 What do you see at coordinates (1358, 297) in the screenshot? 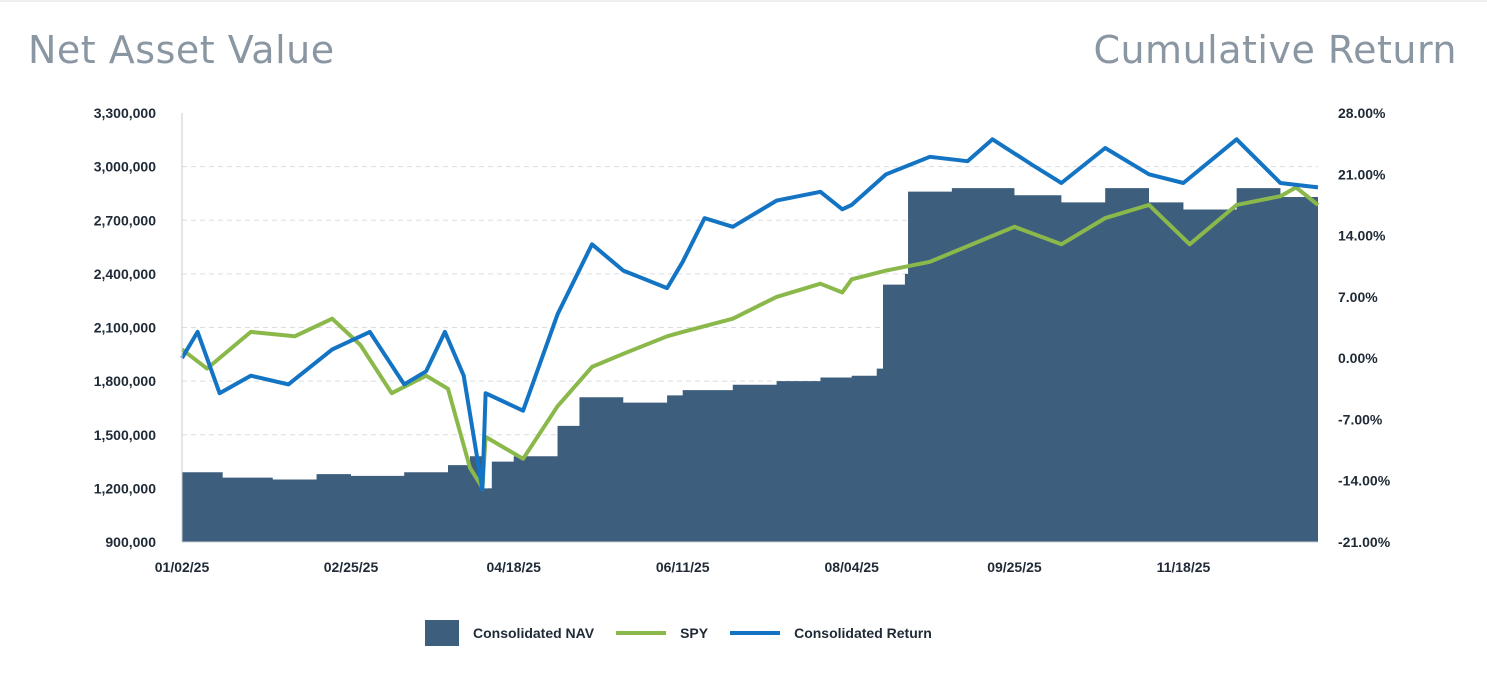
I see `y-right-tick-label: 7.00%` at bounding box center [1358, 297].